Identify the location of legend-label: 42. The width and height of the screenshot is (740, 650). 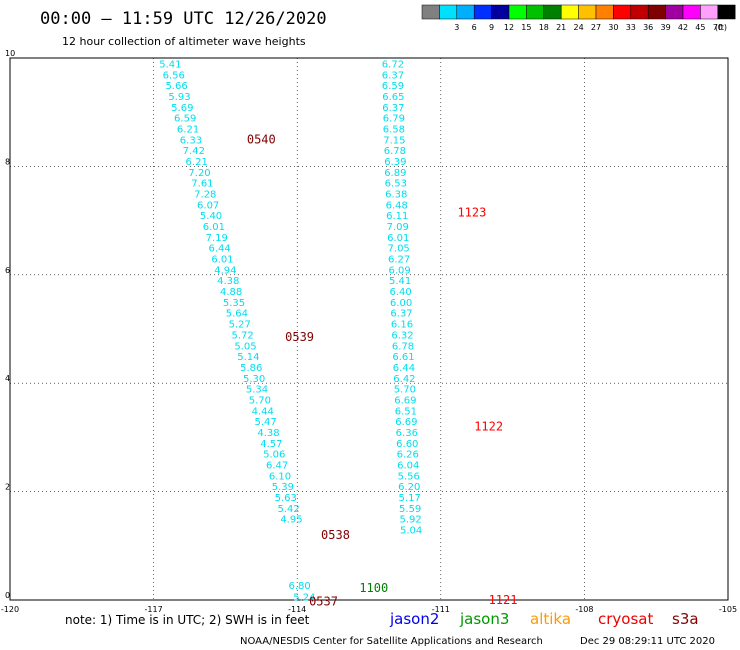
(683, 27).